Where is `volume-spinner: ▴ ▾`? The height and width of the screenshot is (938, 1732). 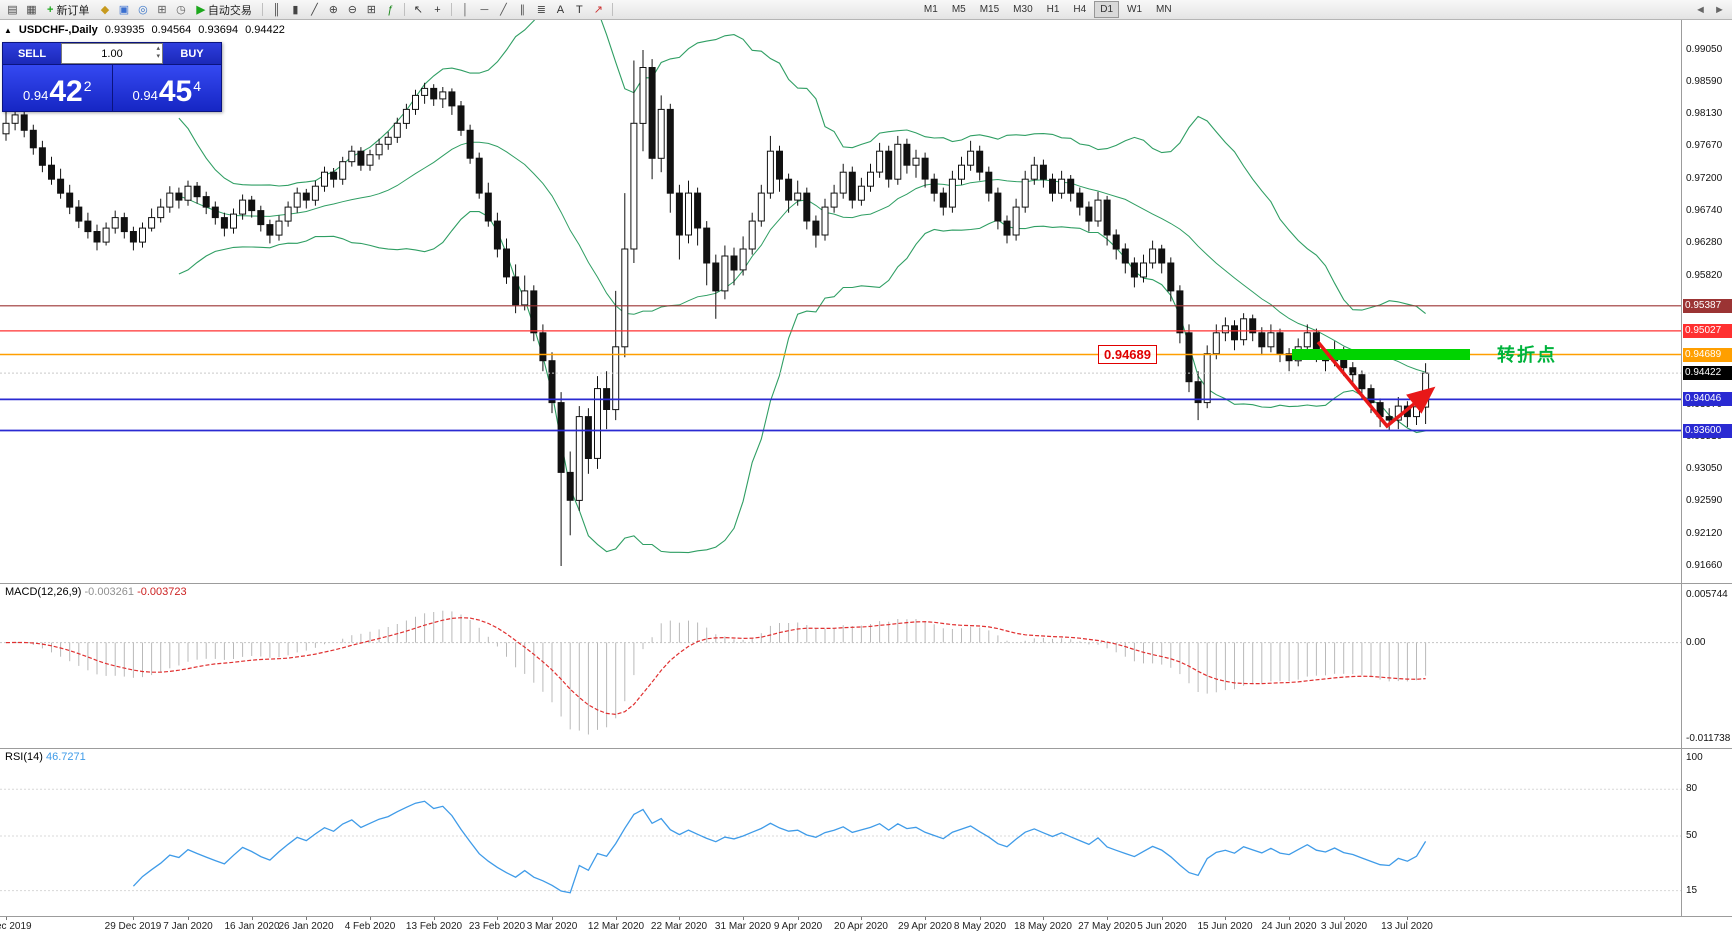 volume-spinner: ▴ ▾ is located at coordinates (158, 53).